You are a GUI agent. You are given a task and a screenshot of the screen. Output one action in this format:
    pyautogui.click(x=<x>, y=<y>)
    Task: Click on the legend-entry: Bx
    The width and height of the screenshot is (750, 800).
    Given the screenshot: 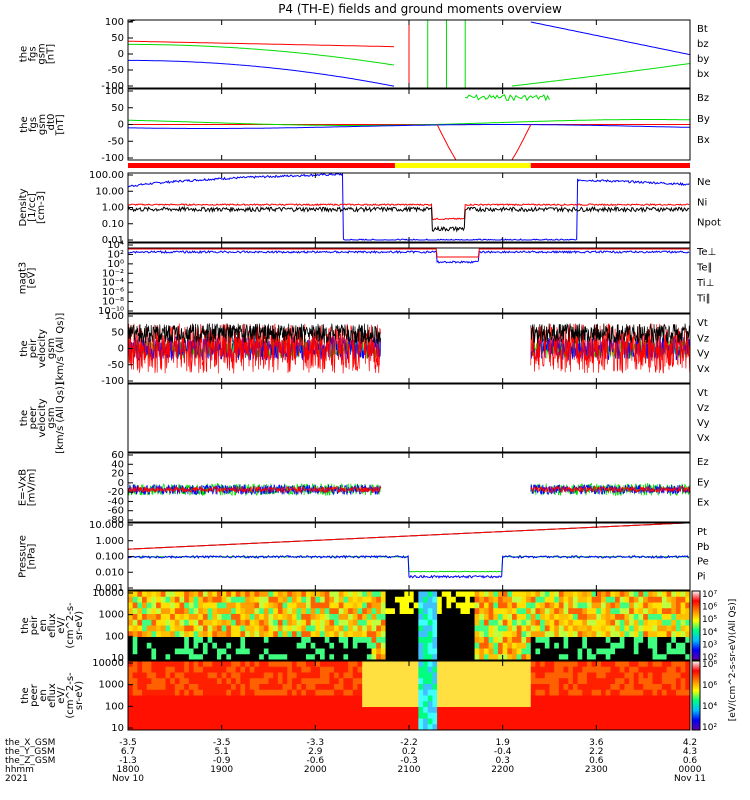 What is the action you would take?
    pyautogui.click(x=703, y=140)
    